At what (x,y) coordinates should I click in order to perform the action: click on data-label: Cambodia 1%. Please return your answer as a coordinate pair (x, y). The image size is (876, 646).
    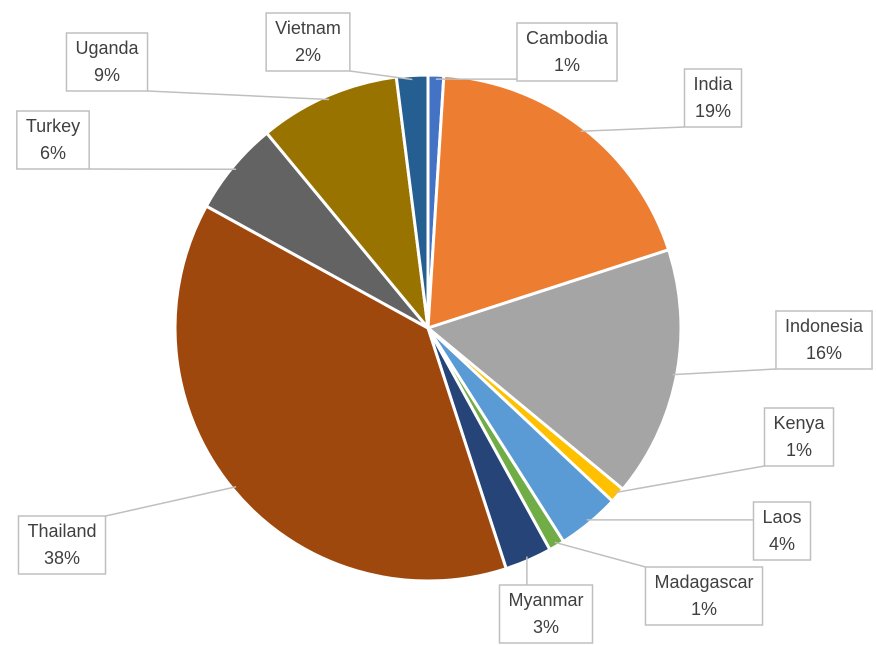
    Looking at the image, I should click on (526, 52).